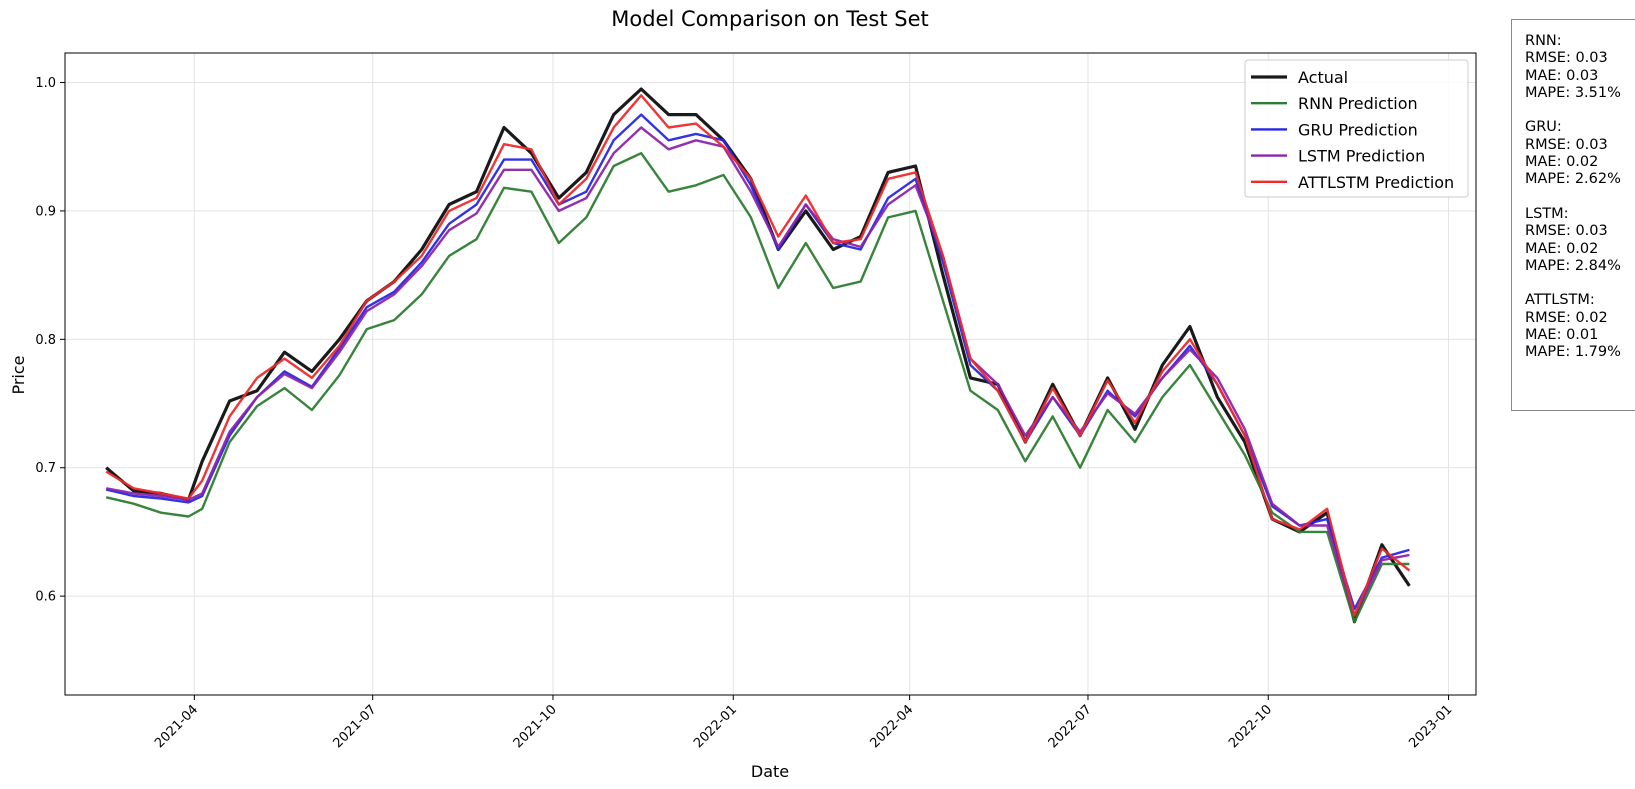 Image resolution: width=1635 pixels, height=789 pixels. I want to click on x-tick-label: 2022-10, so click(1250, 726).